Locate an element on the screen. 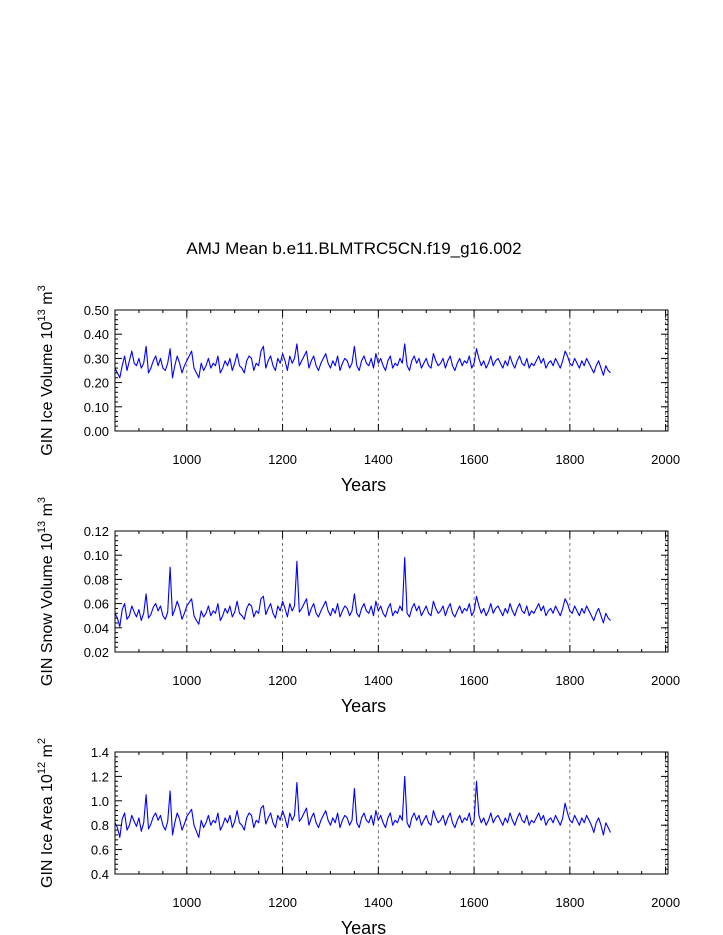 The height and width of the screenshot is (935, 723). y-tick-label: 0.8 is located at coordinates (100, 825).